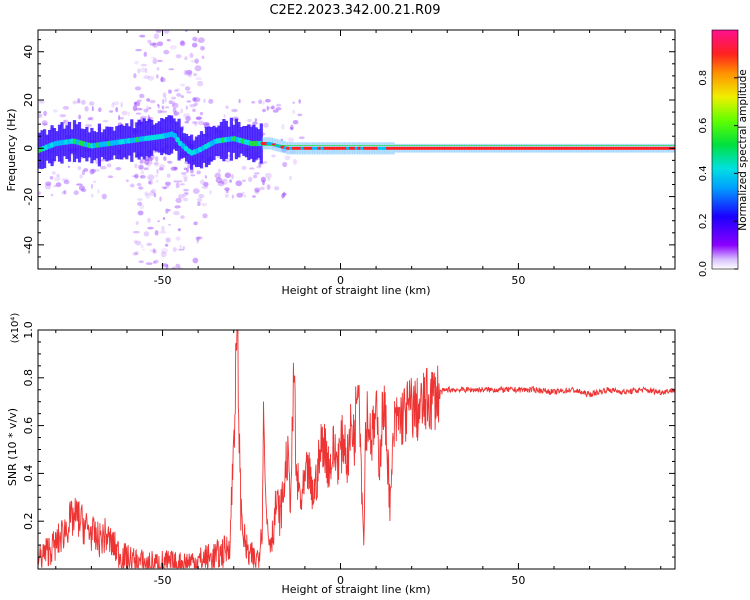 This screenshot has height=600, width=750. What do you see at coordinates (725, 149) in the screenshot?
I see `colorbar` at bounding box center [725, 149].